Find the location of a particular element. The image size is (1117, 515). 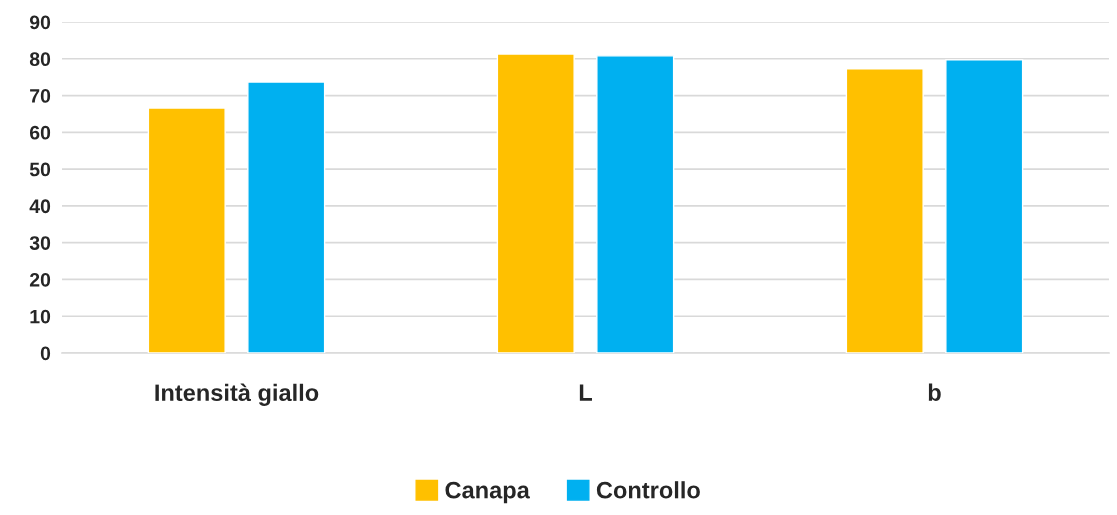

y-tick-label: 50 is located at coordinates (40, 169).